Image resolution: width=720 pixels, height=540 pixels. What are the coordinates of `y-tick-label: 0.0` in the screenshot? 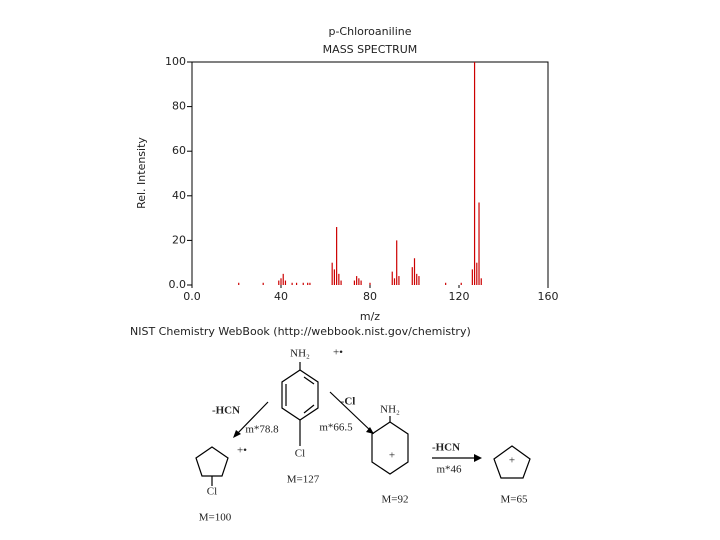 It's located at (178, 284).